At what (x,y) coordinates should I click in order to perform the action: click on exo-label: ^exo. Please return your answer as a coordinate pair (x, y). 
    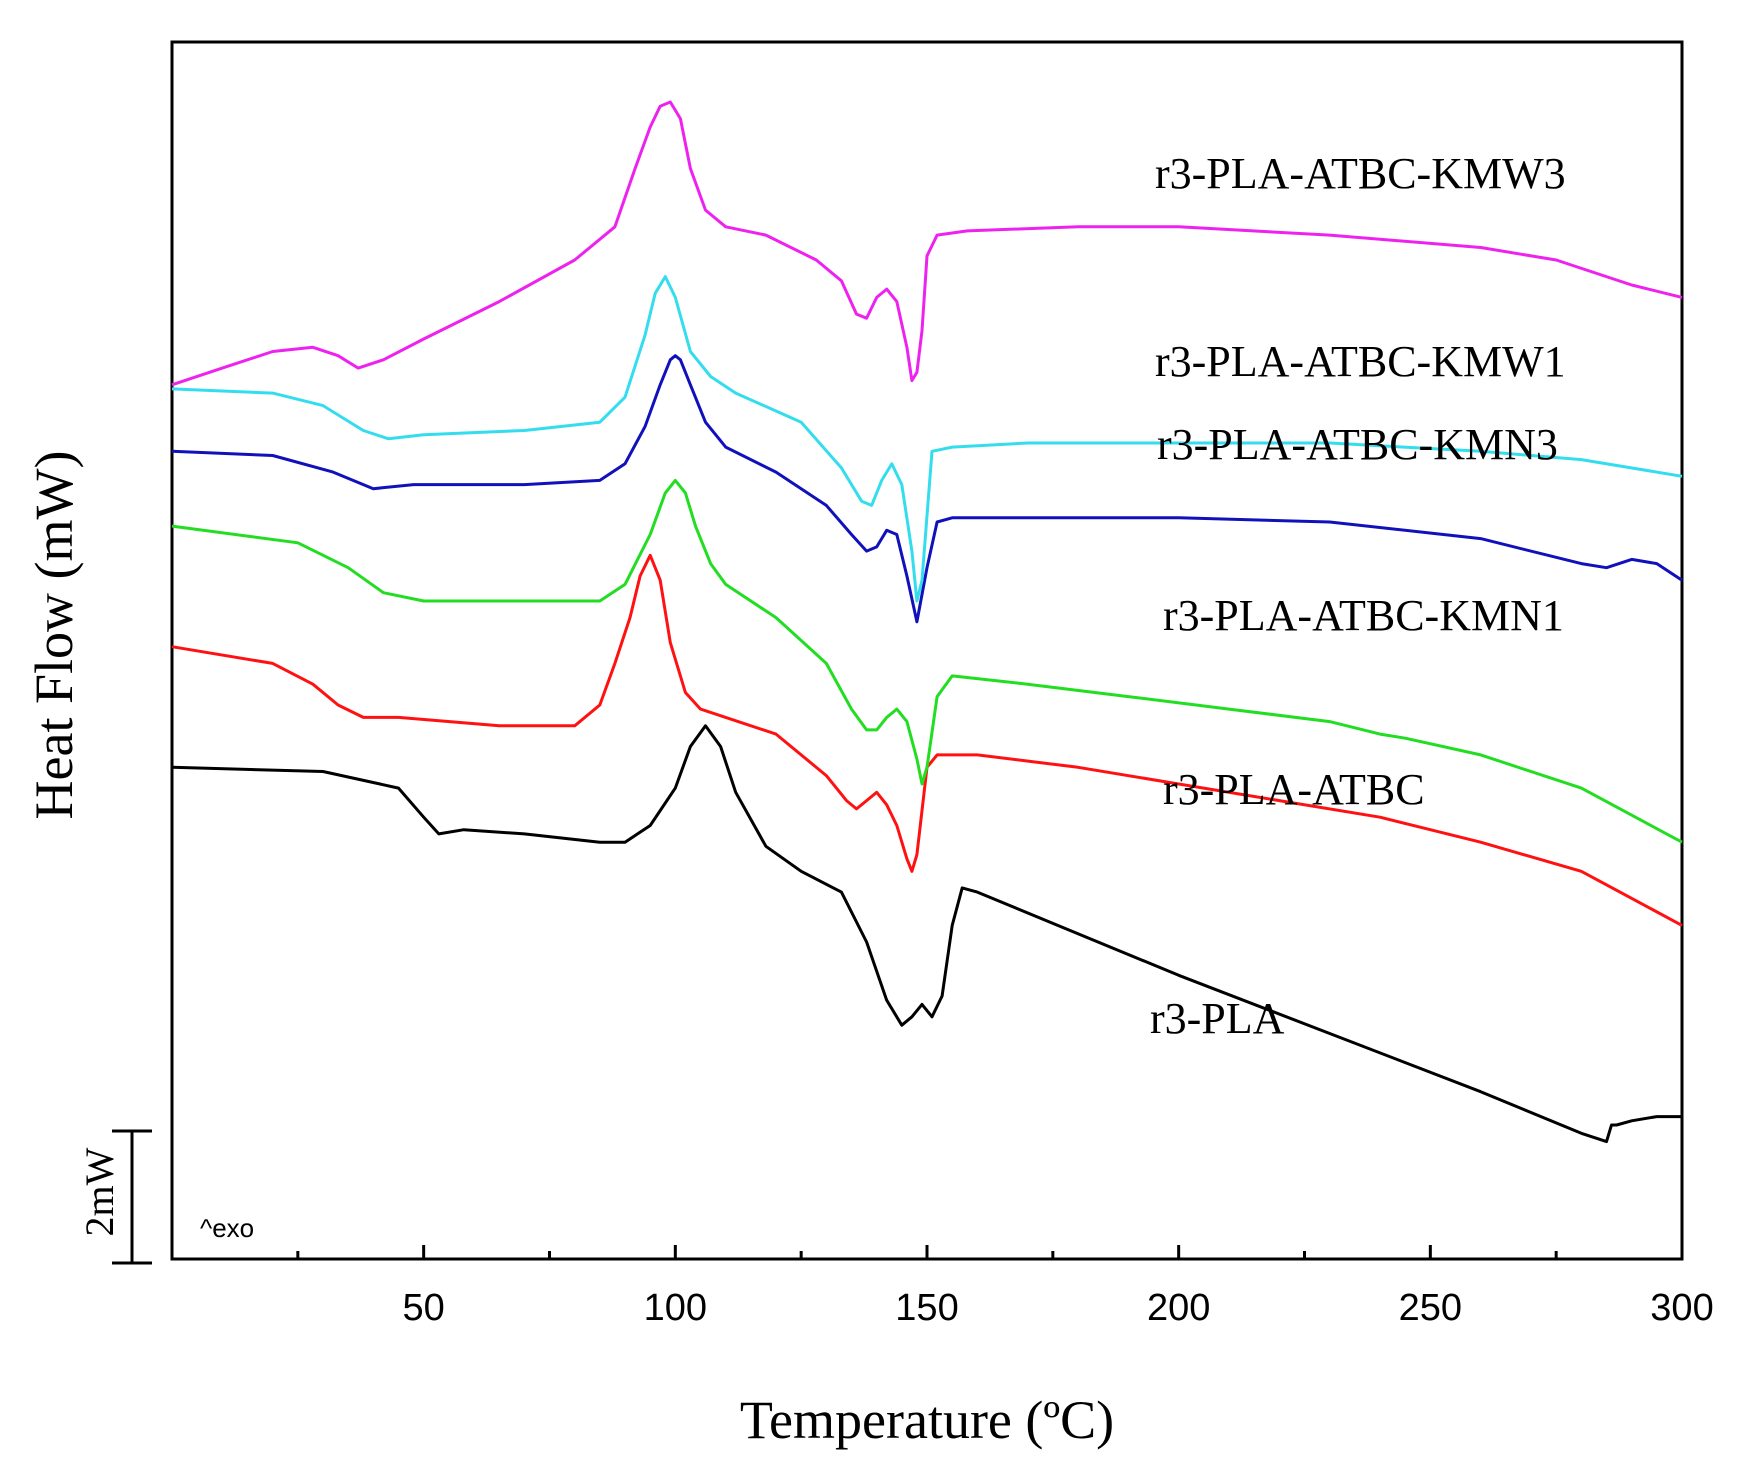
    Looking at the image, I should click on (227, 1228).